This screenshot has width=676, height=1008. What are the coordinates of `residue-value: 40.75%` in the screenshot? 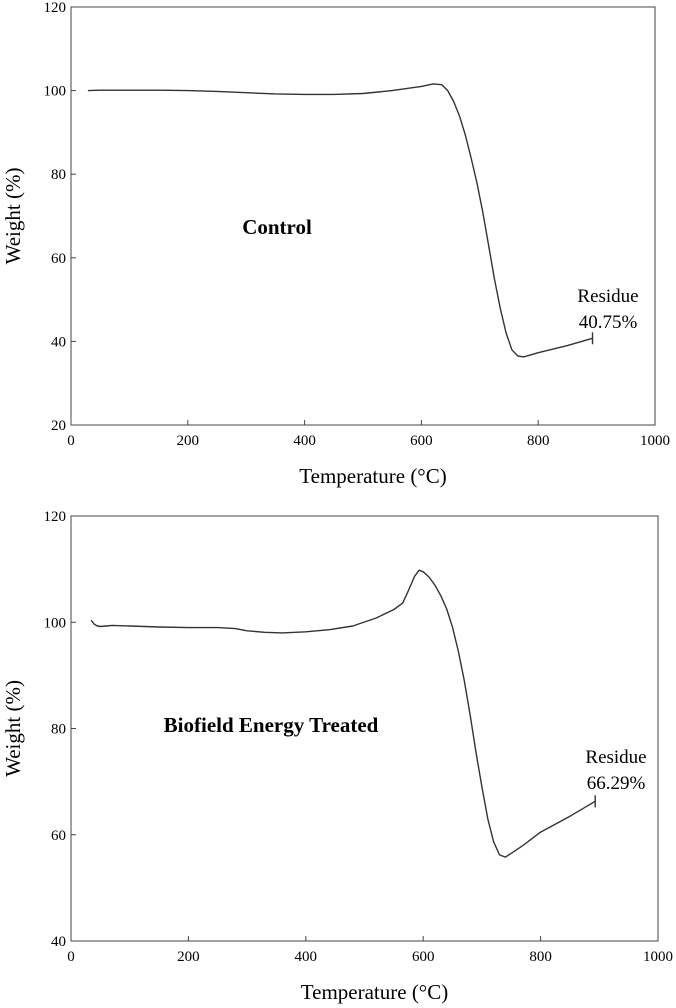 It's located at (608, 322).